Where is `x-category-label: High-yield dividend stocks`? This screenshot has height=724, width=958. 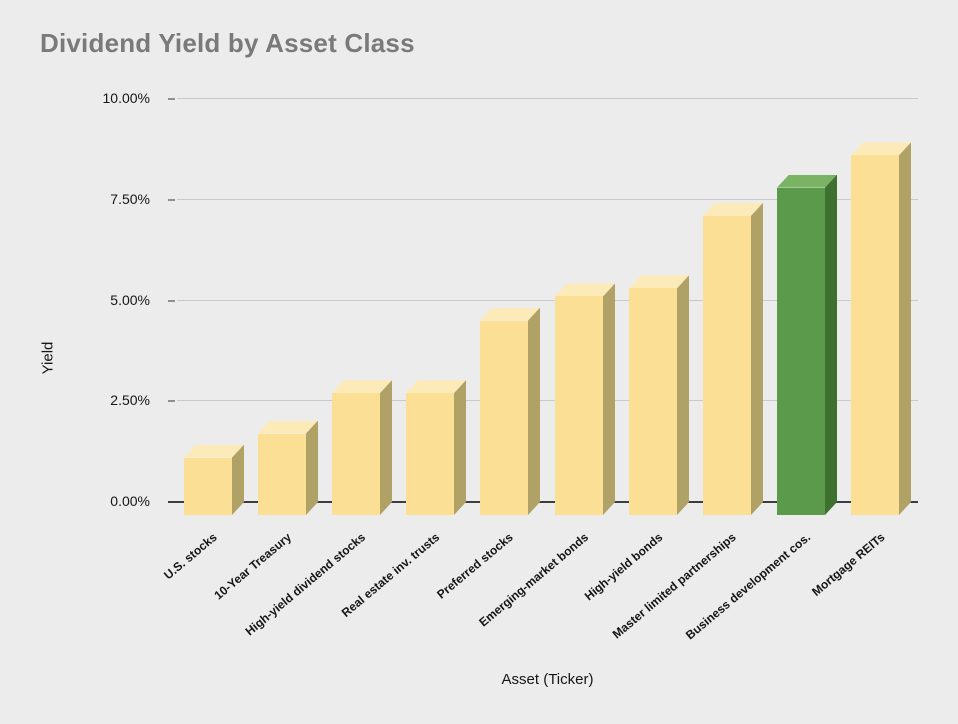 x-category-label: High-yield dividend stocks is located at coordinates (305, 584).